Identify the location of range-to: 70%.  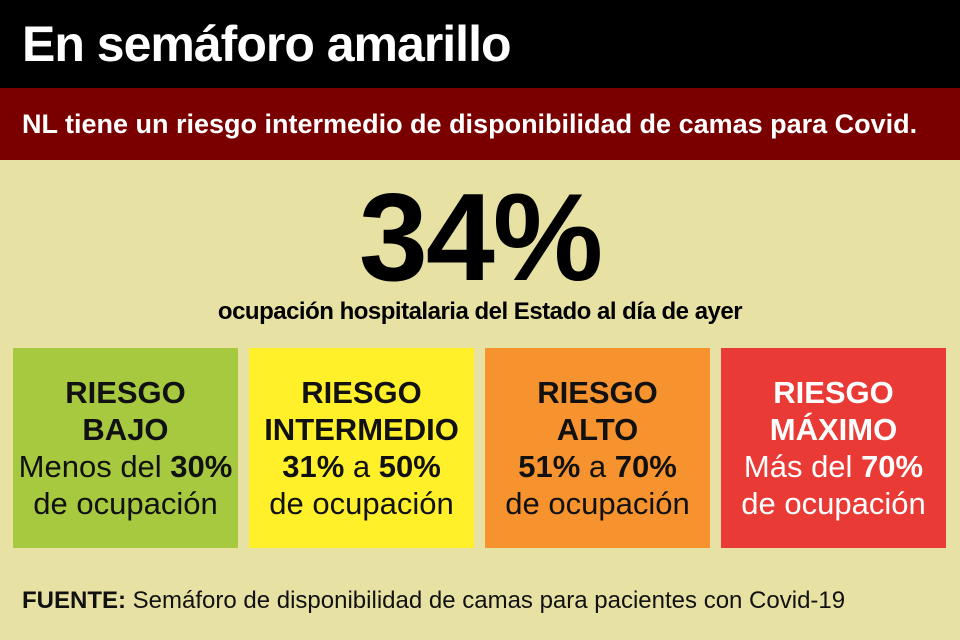
(645, 466).